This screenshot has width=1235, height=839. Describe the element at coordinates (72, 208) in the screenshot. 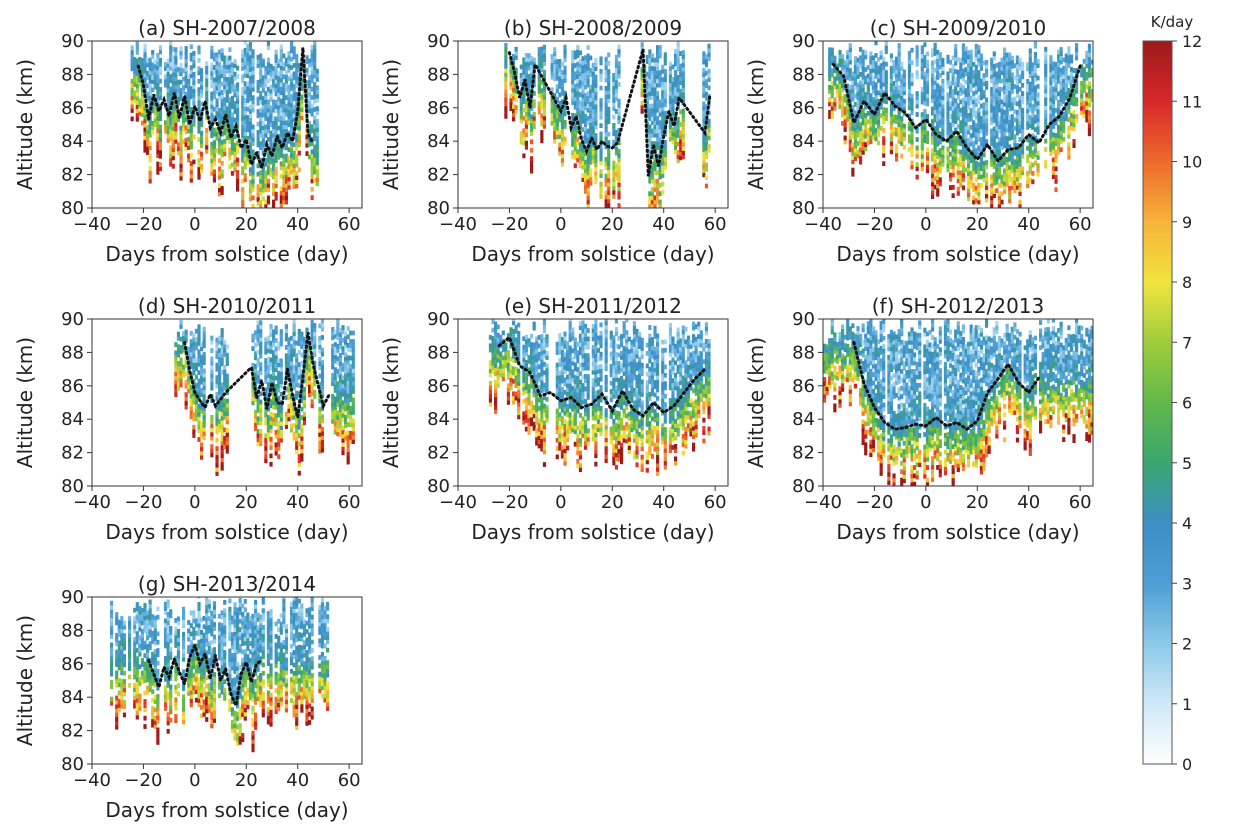

I see `y-tick-label: 80` at that location.